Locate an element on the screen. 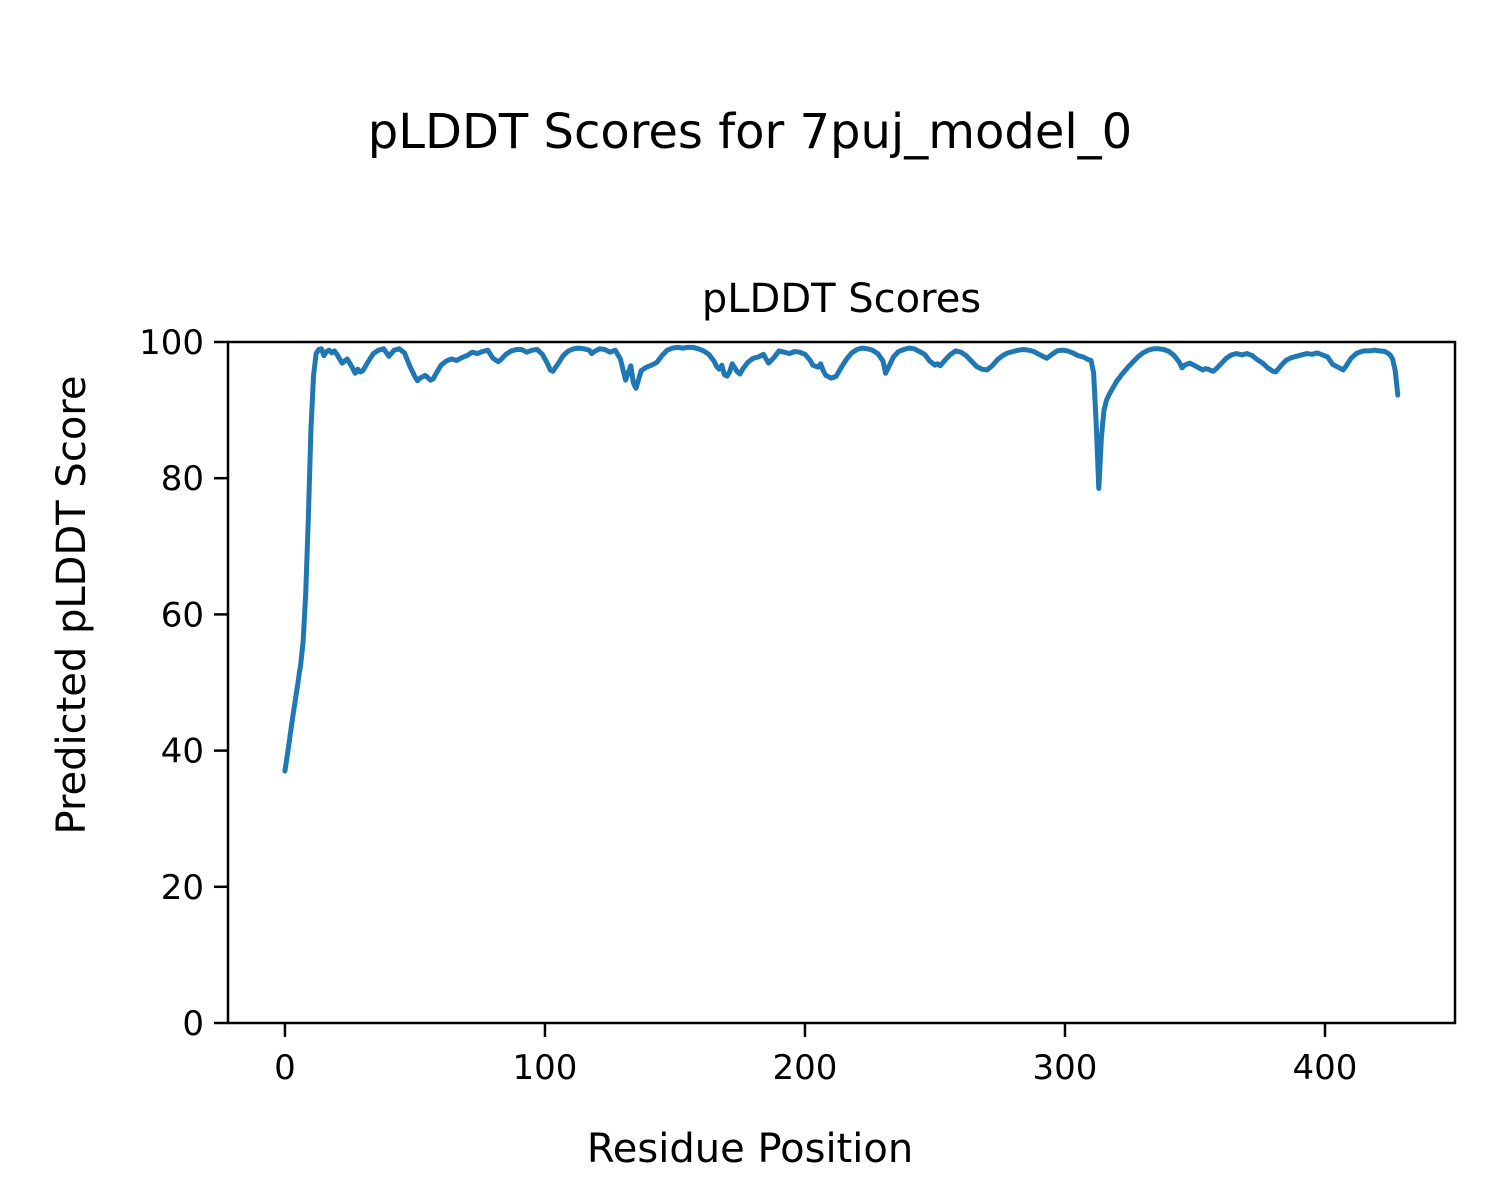  x-tick-label: 0 is located at coordinates (285, 1068).